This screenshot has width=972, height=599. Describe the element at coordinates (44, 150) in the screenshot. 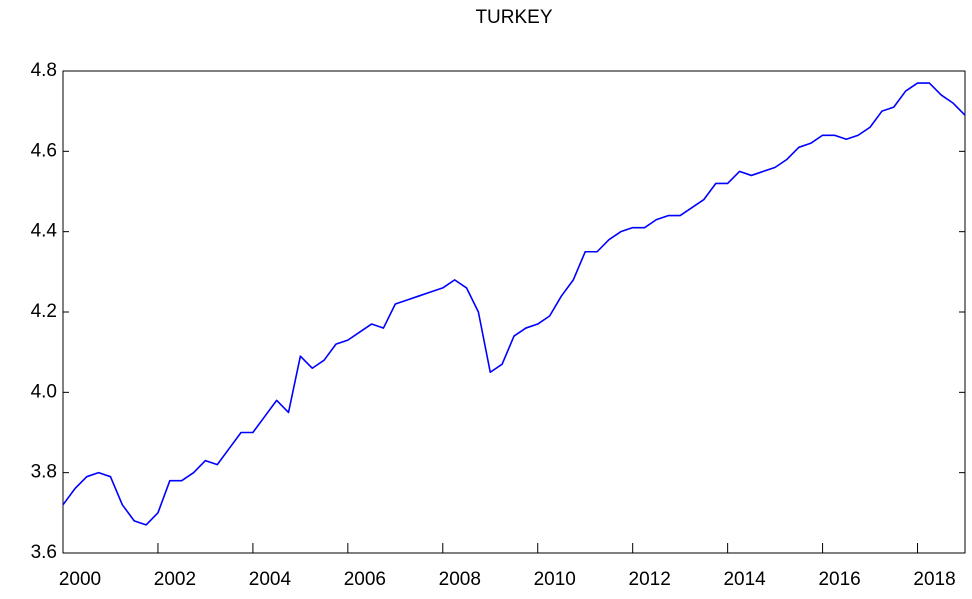

I see `y-tick-label: 4.6` at that location.